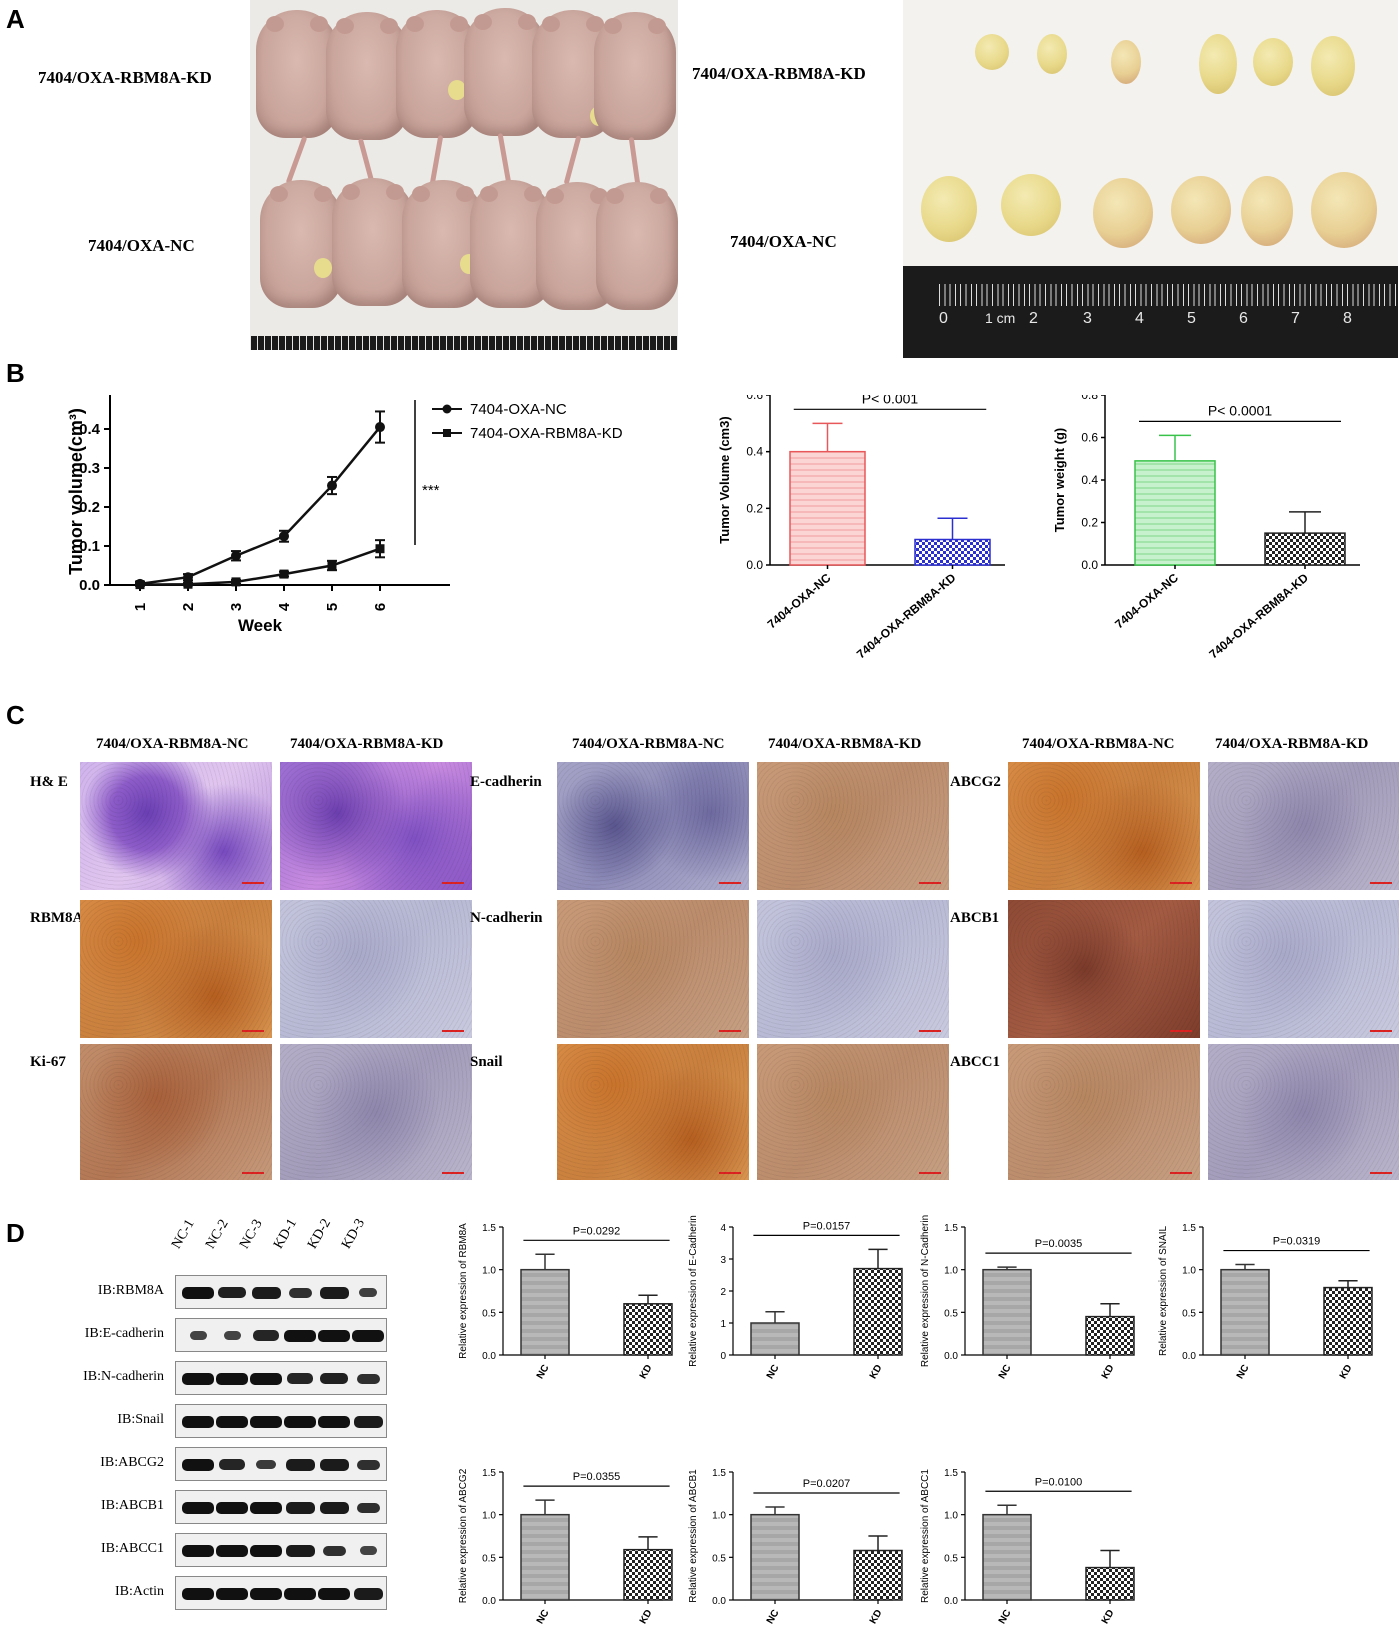 This screenshot has height=1652, width=1399. I want to click on y-tick-label: 0.3, so click(89, 468).